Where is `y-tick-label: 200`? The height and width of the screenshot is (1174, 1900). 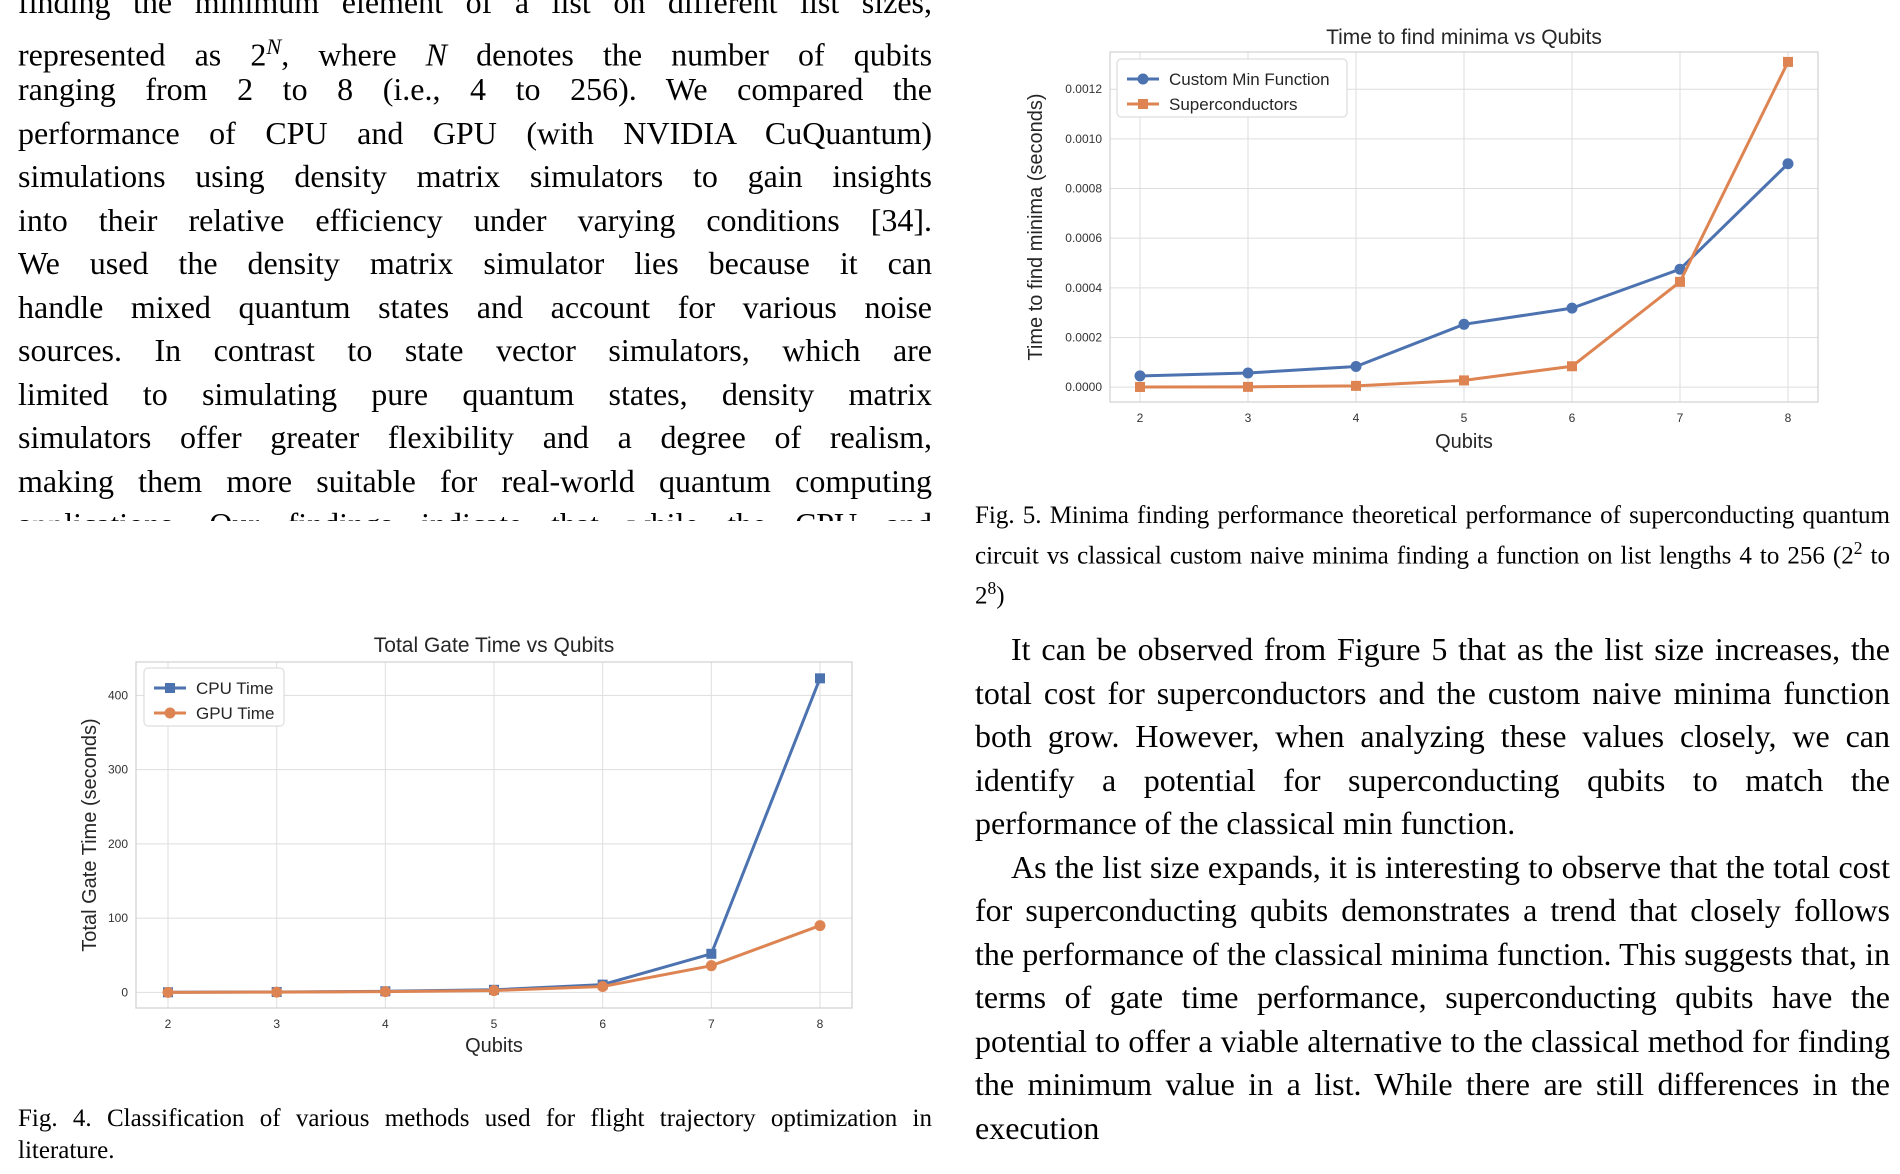 y-tick-label: 200 is located at coordinates (118, 844).